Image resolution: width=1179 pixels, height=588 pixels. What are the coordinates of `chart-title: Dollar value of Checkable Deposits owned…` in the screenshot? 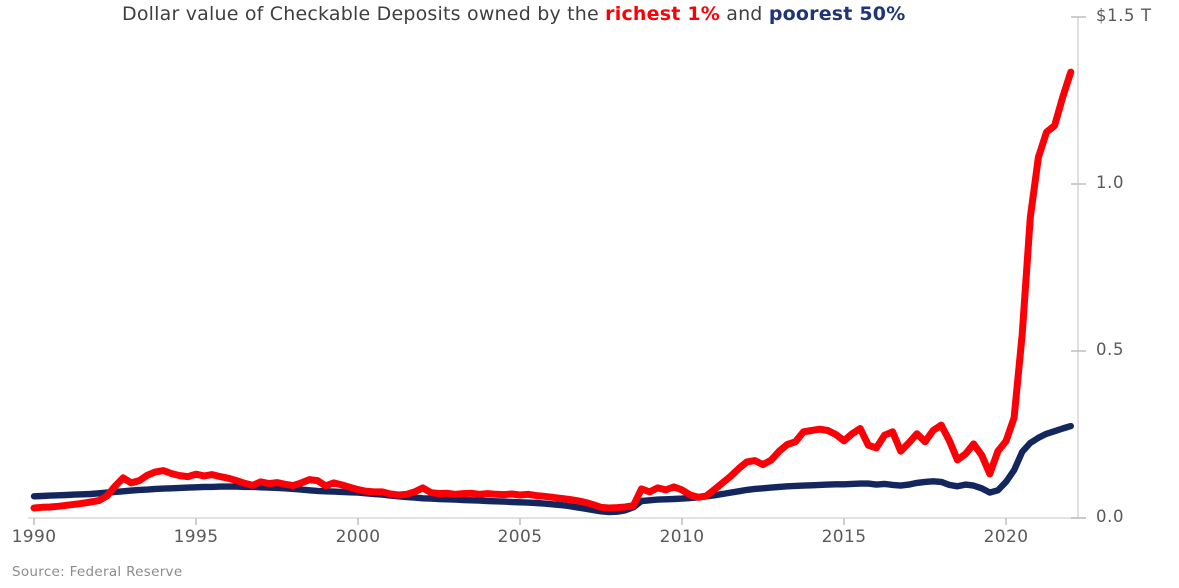 It's located at (513, 14).